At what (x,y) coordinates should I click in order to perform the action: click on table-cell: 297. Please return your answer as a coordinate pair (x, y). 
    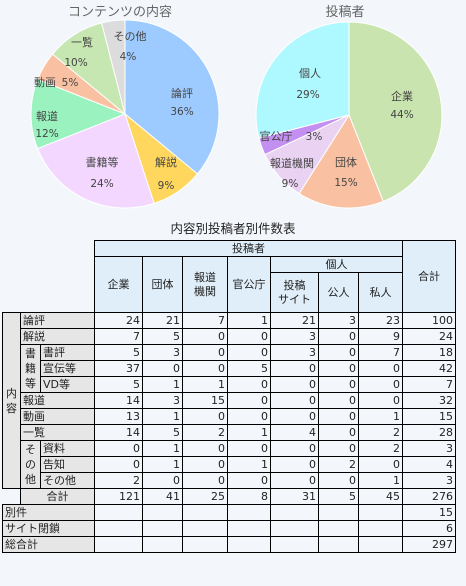
    Looking at the image, I should click on (429, 544).